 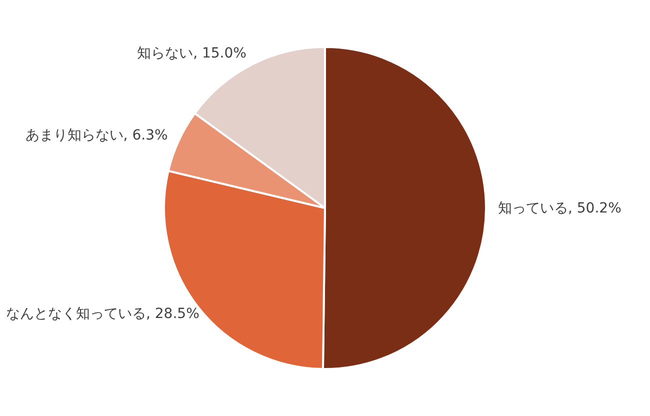 What do you see at coordinates (96, 135) in the screenshot?
I see `slice-label: あまり知らない, 6.3%` at bounding box center [96, 135].